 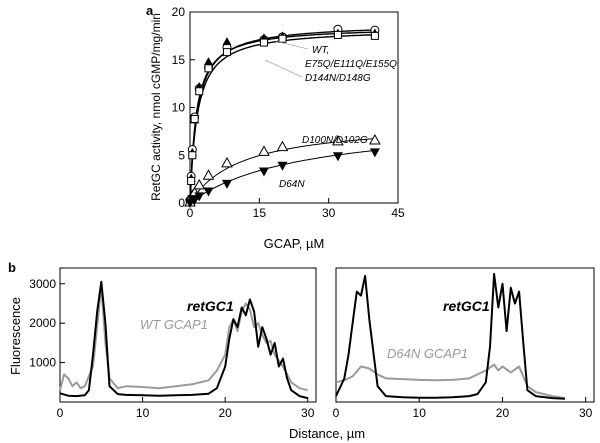 What do you see at coordinates (586, 413) in the screenshot?
I see `panel-b-right-x-tick-label: 30` at bounding box center [586, 413].